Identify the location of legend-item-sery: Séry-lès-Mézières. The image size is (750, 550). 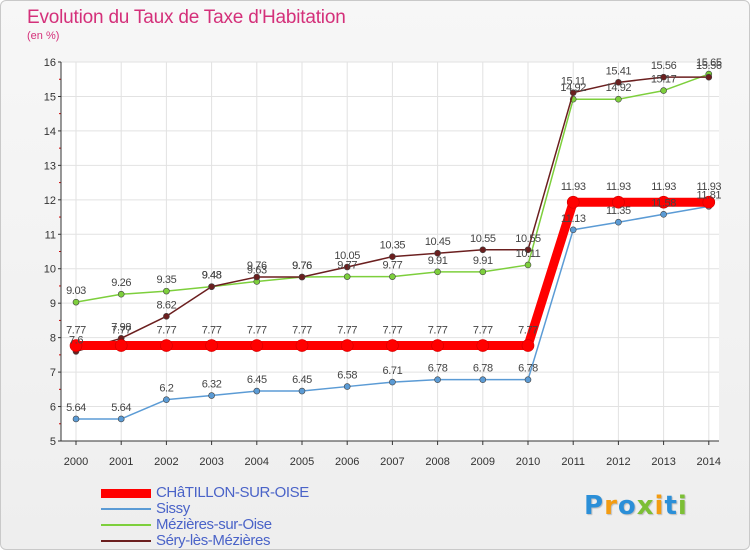
(231, 541).